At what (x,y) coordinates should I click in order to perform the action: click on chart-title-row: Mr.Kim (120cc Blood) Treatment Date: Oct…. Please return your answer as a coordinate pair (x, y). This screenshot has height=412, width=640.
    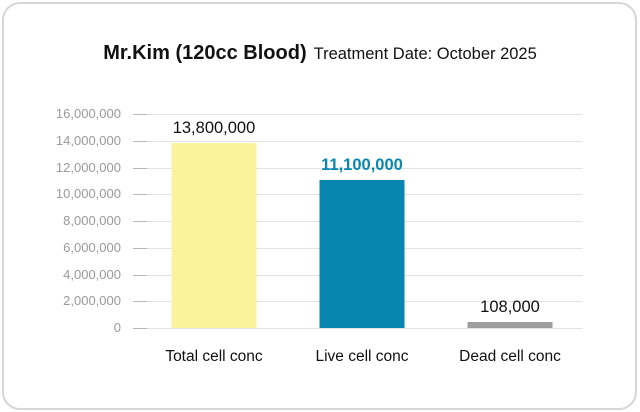
    Looking at the image, I should click on (320, 53).